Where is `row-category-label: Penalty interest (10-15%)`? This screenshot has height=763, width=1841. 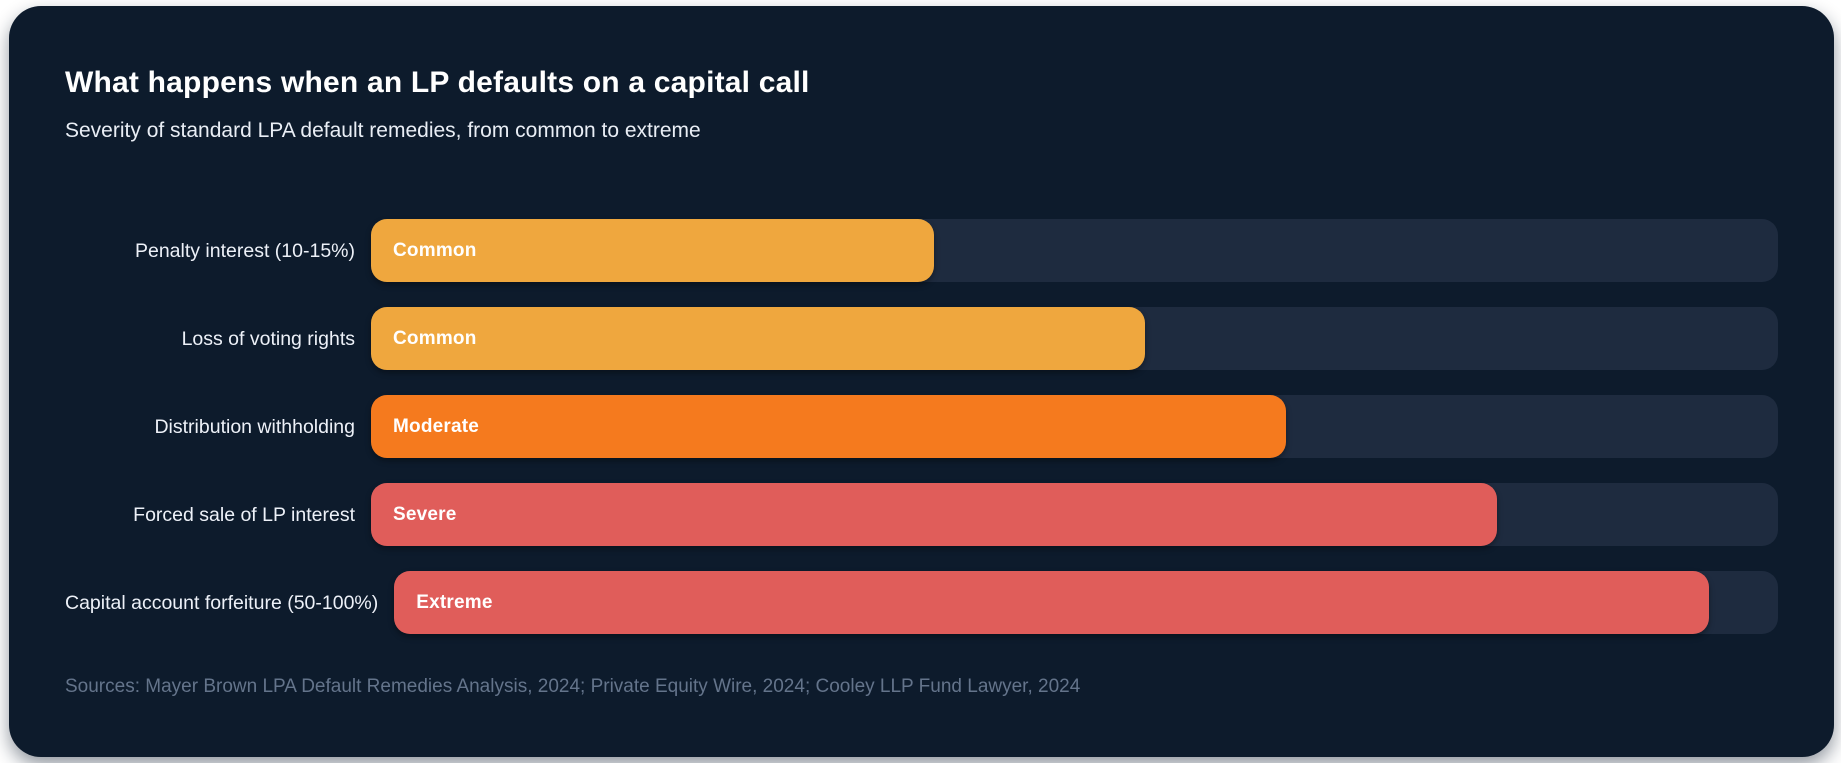
row-category-label: Penalty interest (10-15%) is located at coordinates (244, 250).